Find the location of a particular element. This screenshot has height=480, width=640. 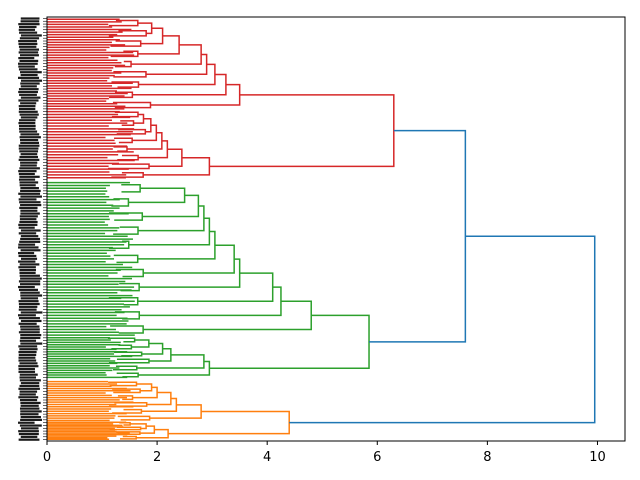

leaf-labels is located at coordinates (32, 229).